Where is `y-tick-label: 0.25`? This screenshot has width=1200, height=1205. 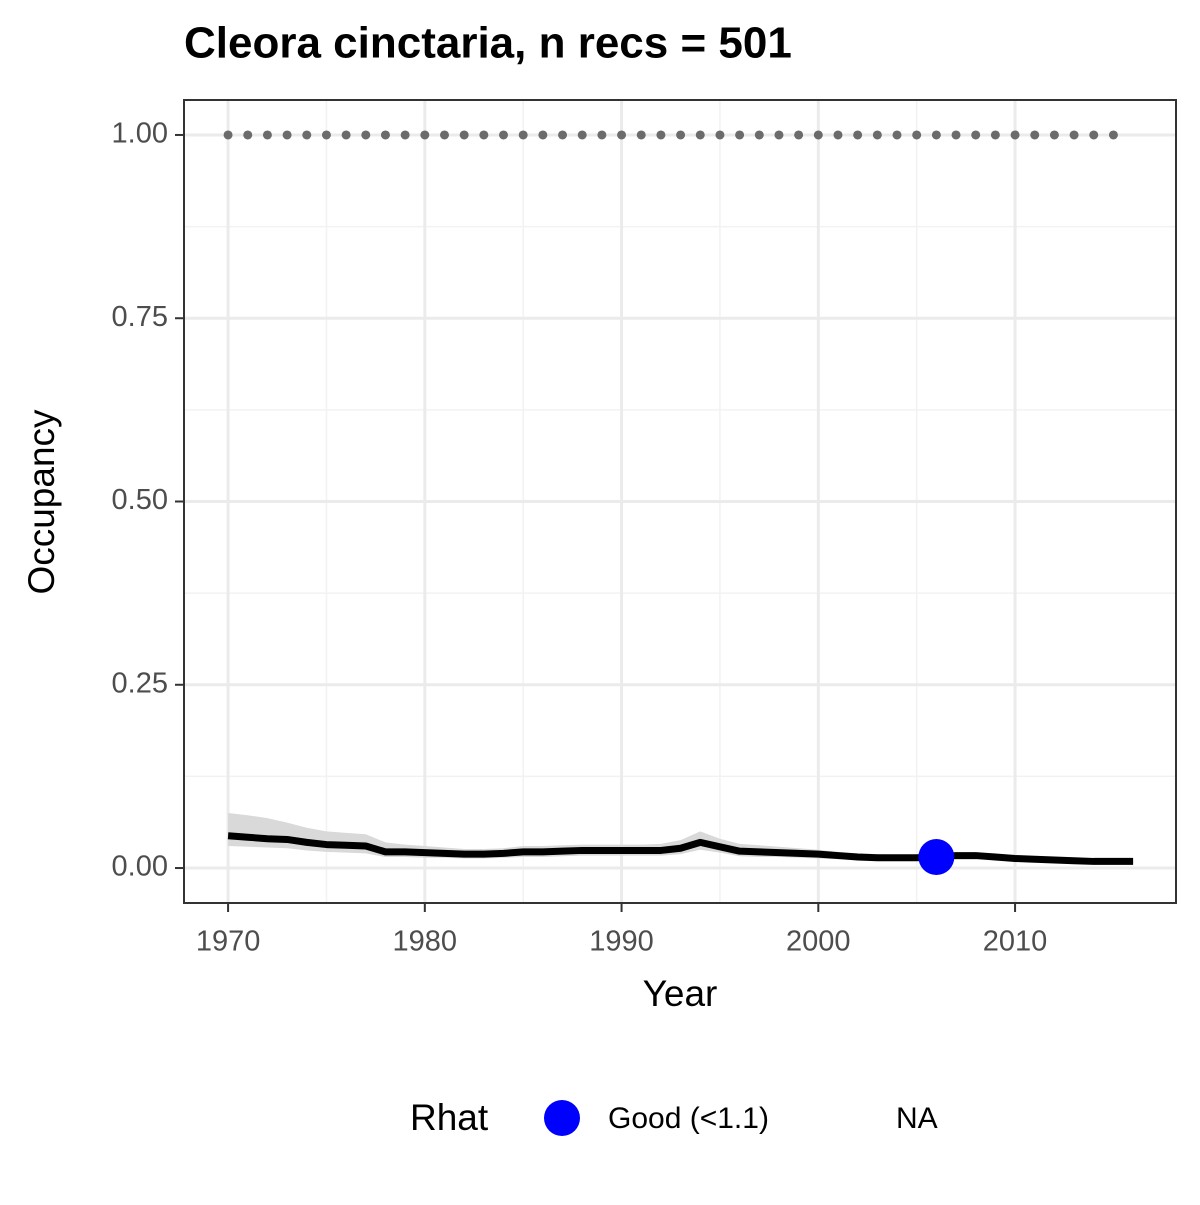
y-tick-label: 0.25 is located at coordinates (140, 683).